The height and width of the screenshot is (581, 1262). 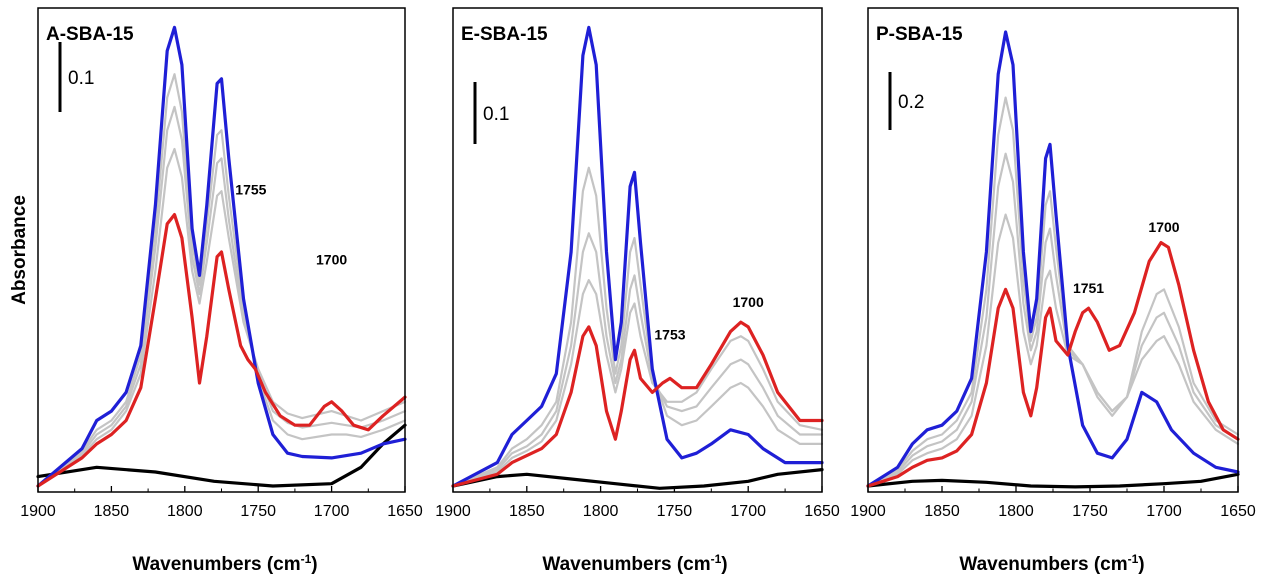 I want to click on peak-annotation: 1753, so click(x=669, y=335).